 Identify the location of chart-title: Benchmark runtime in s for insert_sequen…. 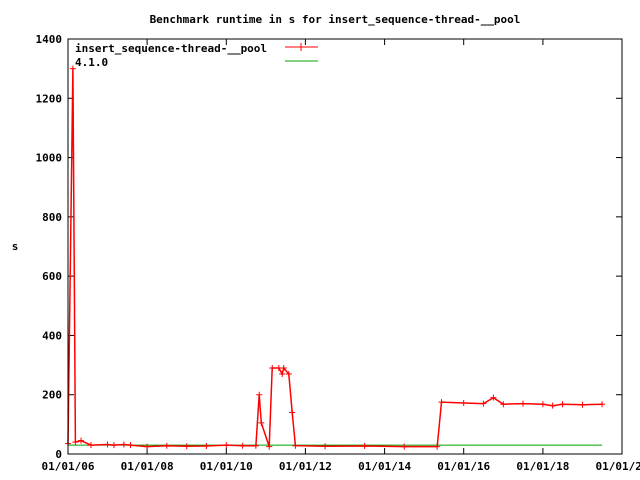
(335, 19).